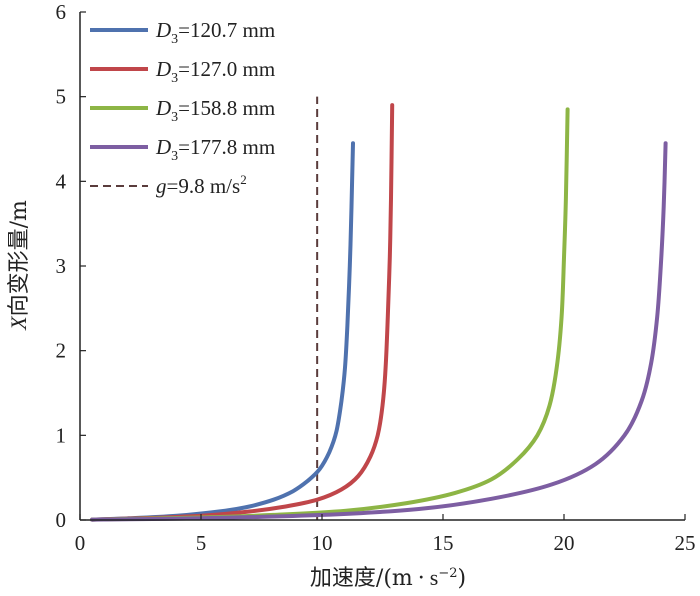  I want to click on x-tick-label: 10, so click(322, 543).